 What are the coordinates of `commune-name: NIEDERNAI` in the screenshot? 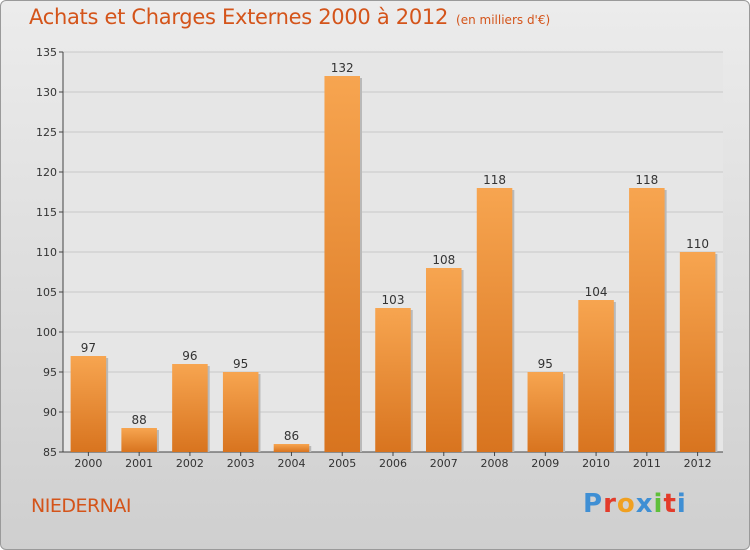 It's located at (81, 506).